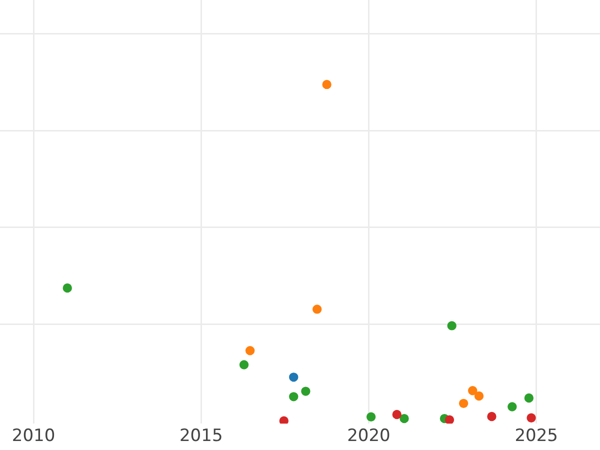 The image size is (600, 450). I want to click on x-tick-label: 2010, so click(34, 436).